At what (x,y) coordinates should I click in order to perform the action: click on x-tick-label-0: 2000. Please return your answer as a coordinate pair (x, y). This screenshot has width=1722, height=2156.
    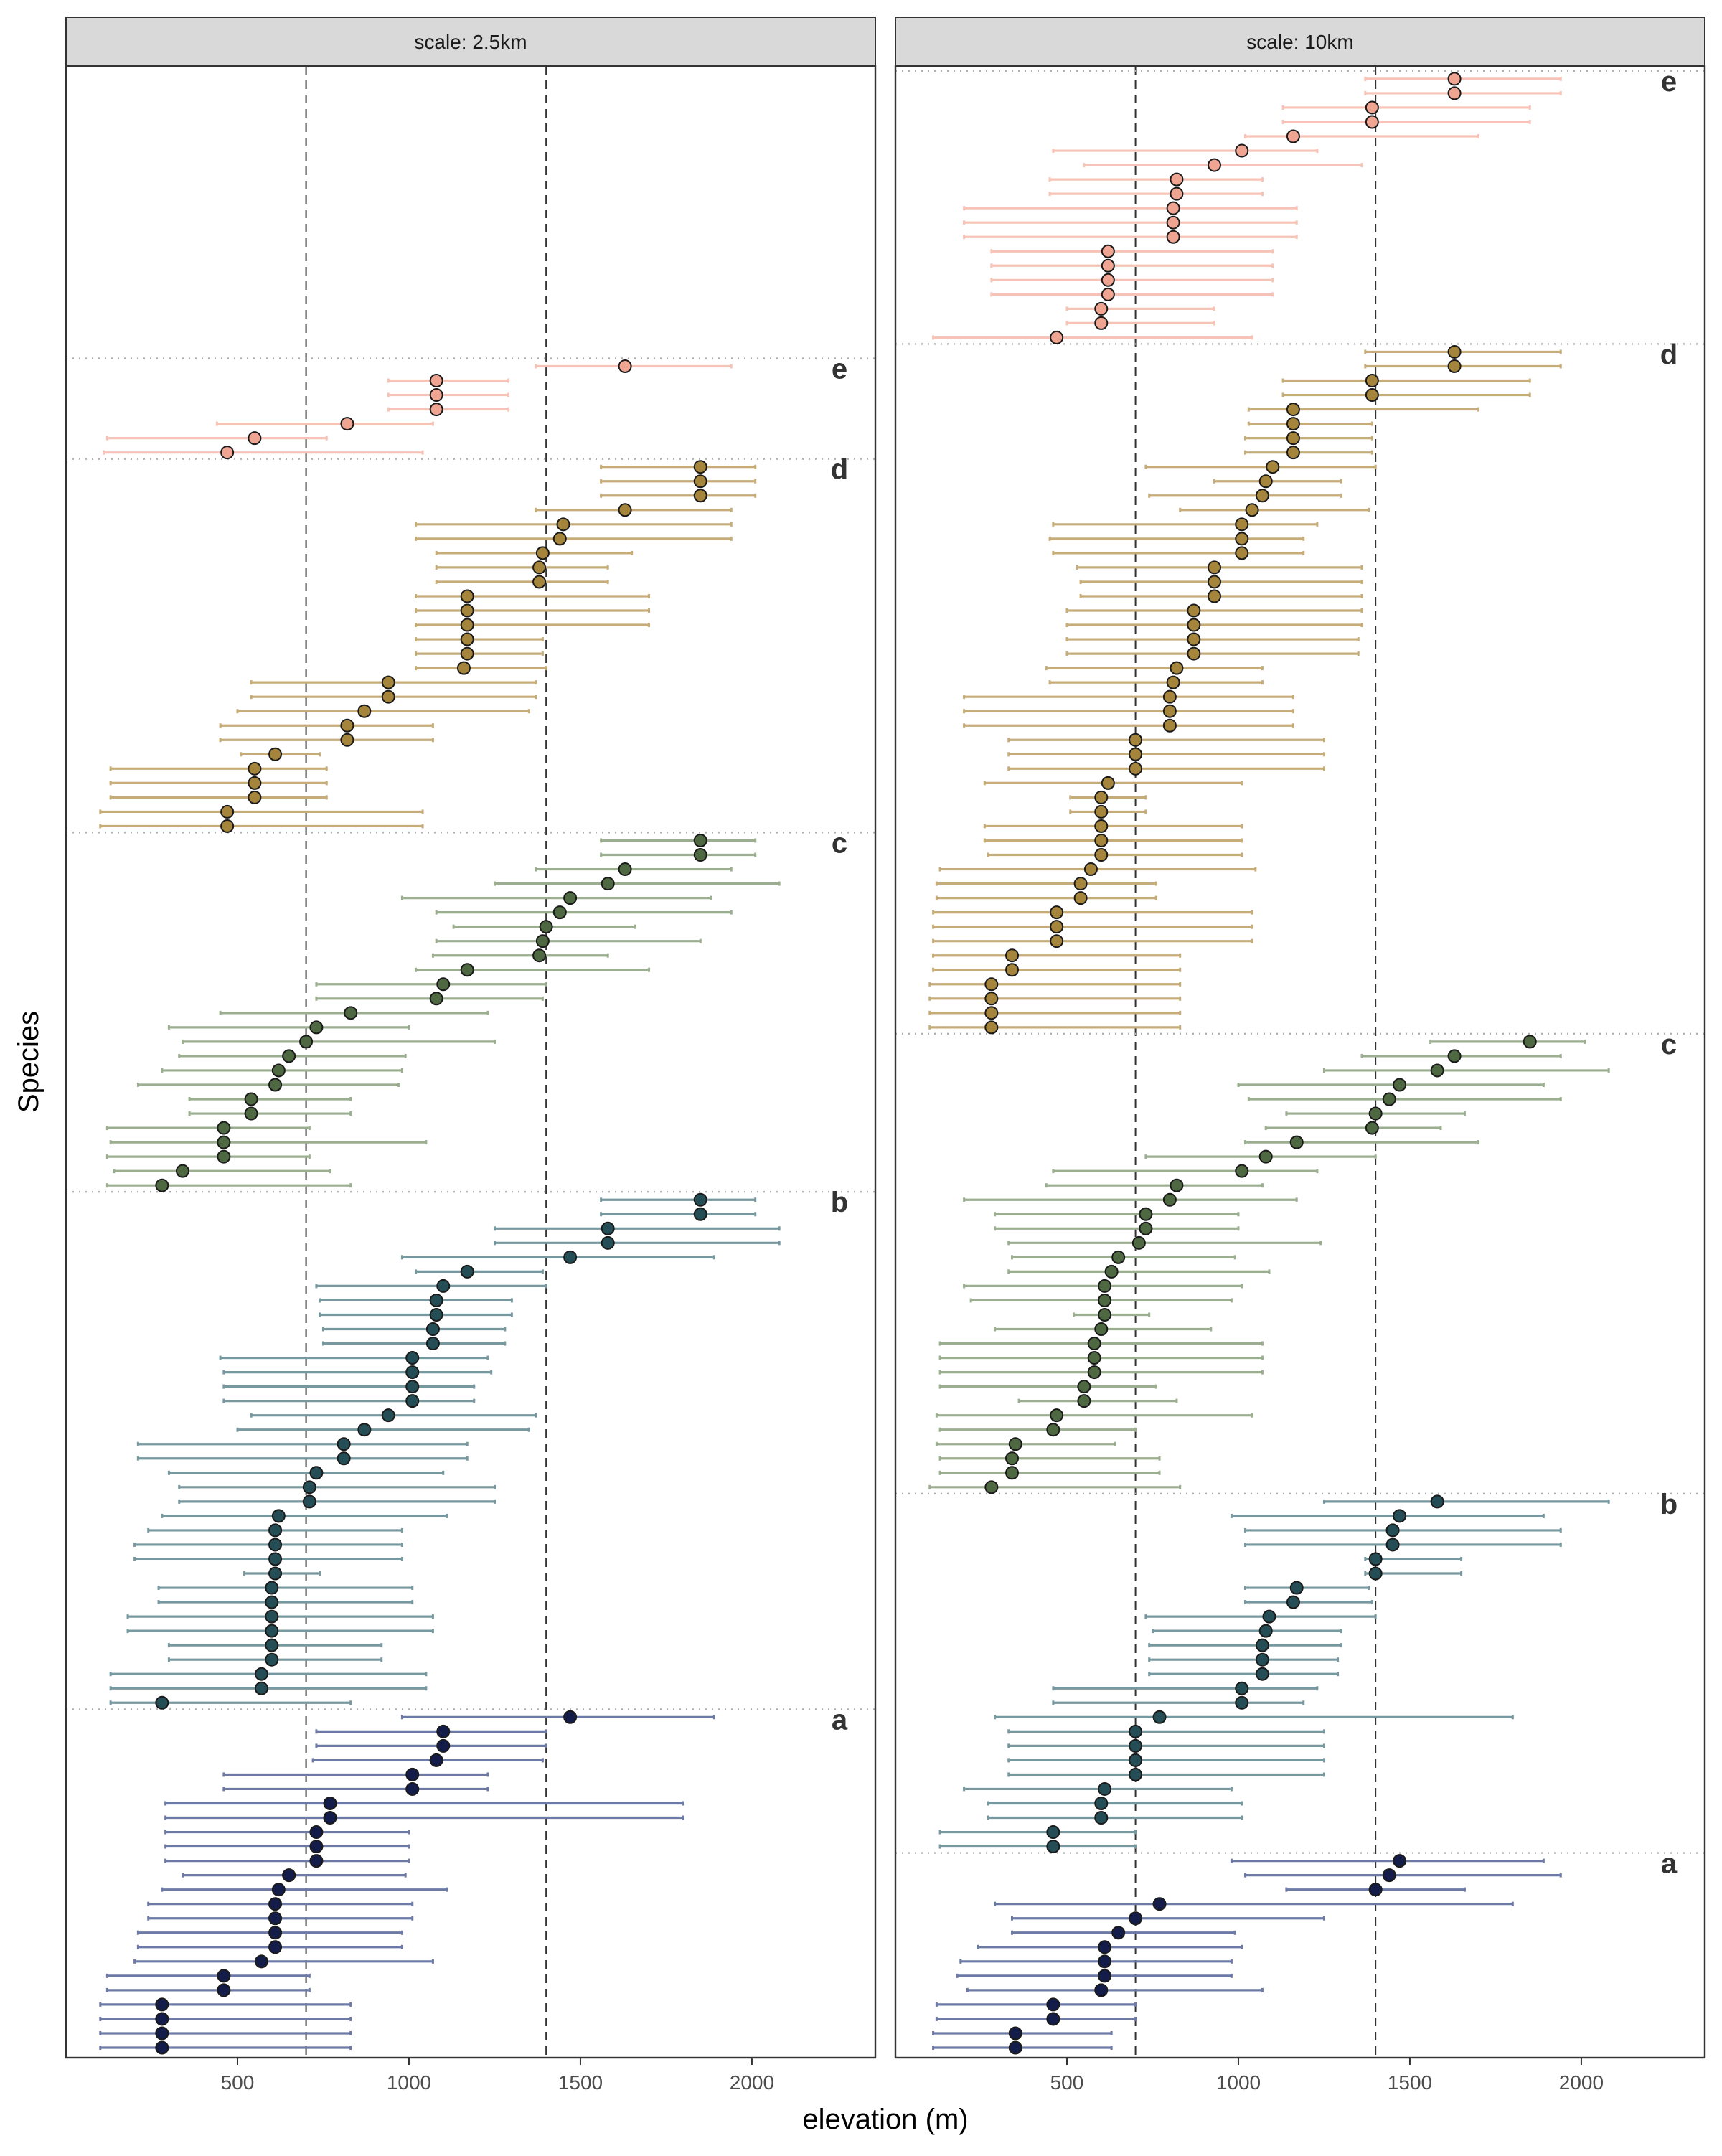
    Looking at the image, I should click on (752, 2082).